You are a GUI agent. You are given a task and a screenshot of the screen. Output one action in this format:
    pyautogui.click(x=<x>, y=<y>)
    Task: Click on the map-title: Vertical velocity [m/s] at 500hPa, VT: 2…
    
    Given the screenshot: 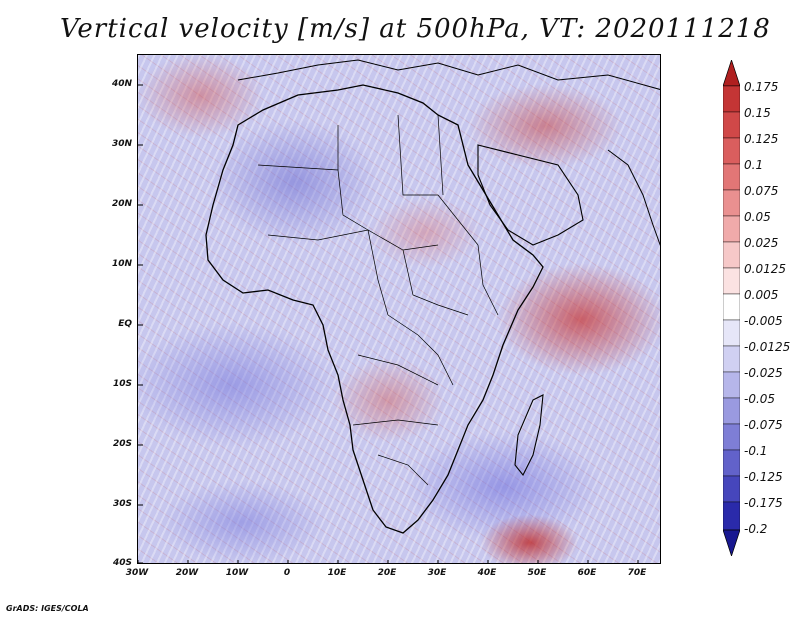 What is the action you would take?
    pyautogui.click(x=415, y=29)
    